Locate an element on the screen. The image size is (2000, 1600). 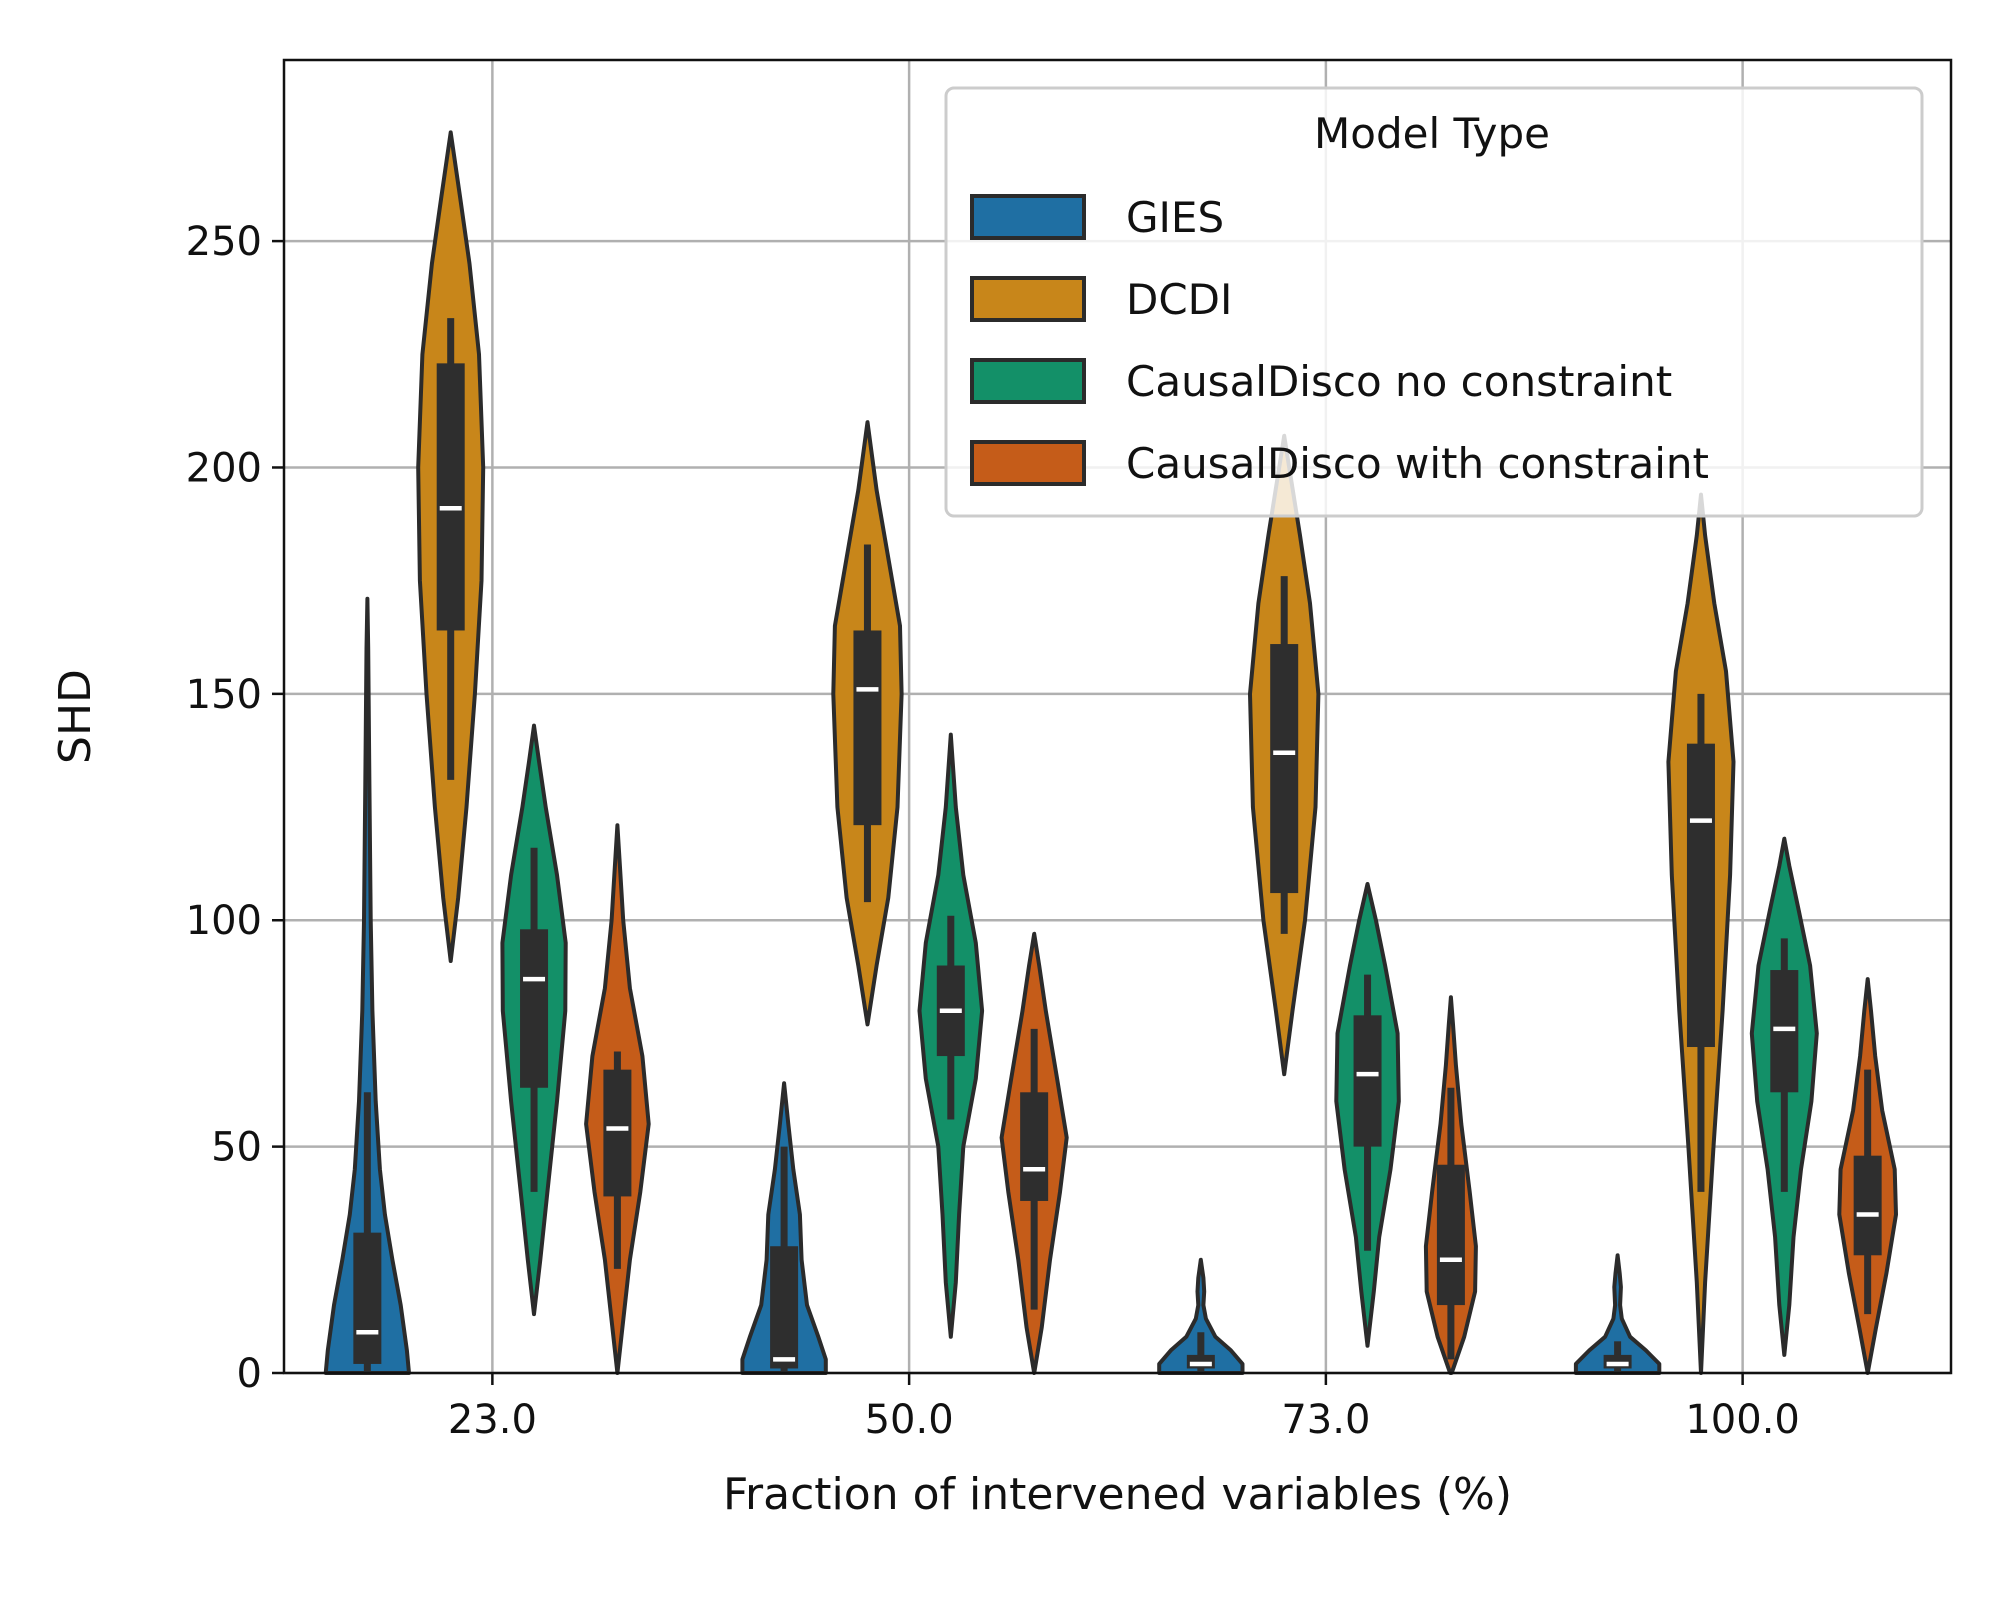
y-tick-label: 100 is located at coordinates (224, 921).